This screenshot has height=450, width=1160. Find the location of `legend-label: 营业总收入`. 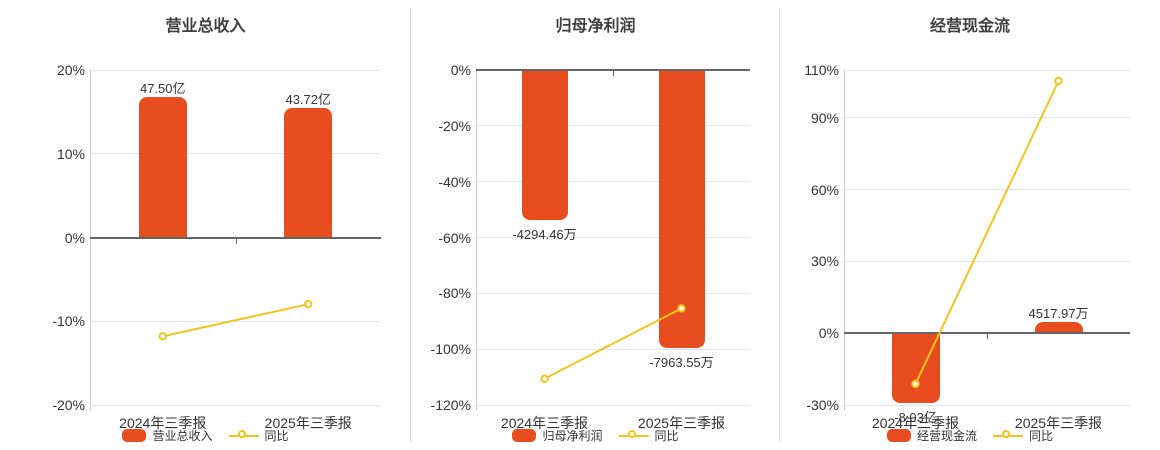

legend-label: 营业总收入 is located at coordinates (182, 436).